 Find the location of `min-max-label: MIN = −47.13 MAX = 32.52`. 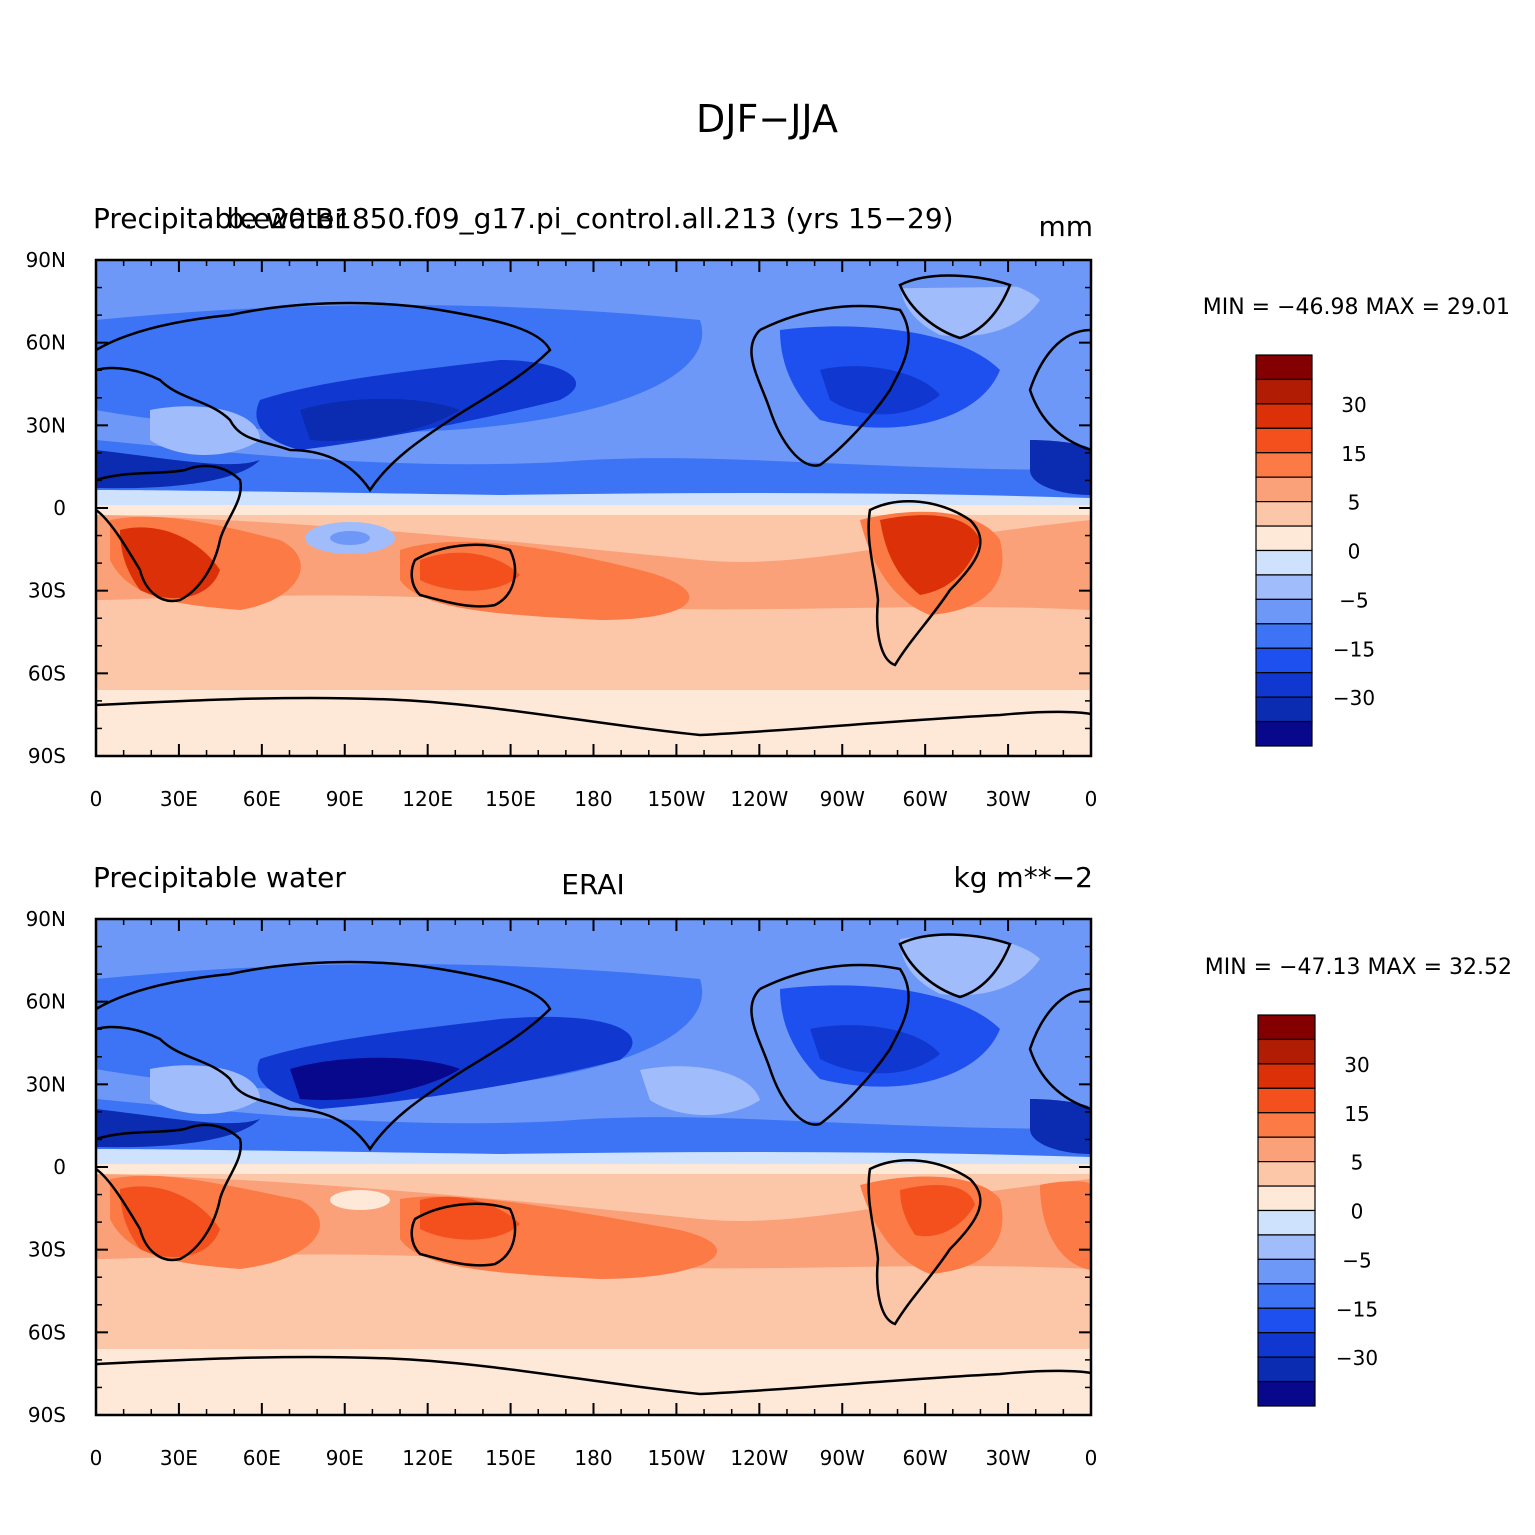

min-max-label: MIN = −47.13 MAX = 32.52 is located at coordinates (1358, 967).